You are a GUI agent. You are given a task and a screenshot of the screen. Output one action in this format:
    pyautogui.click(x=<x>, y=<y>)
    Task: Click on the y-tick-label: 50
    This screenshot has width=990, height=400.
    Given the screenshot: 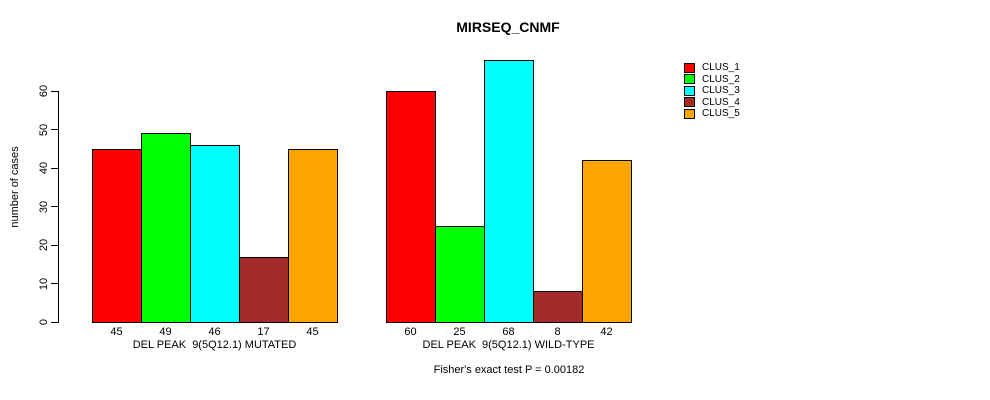 What is the action you would take?
    pyautogui.click(x=44, y=129)
    